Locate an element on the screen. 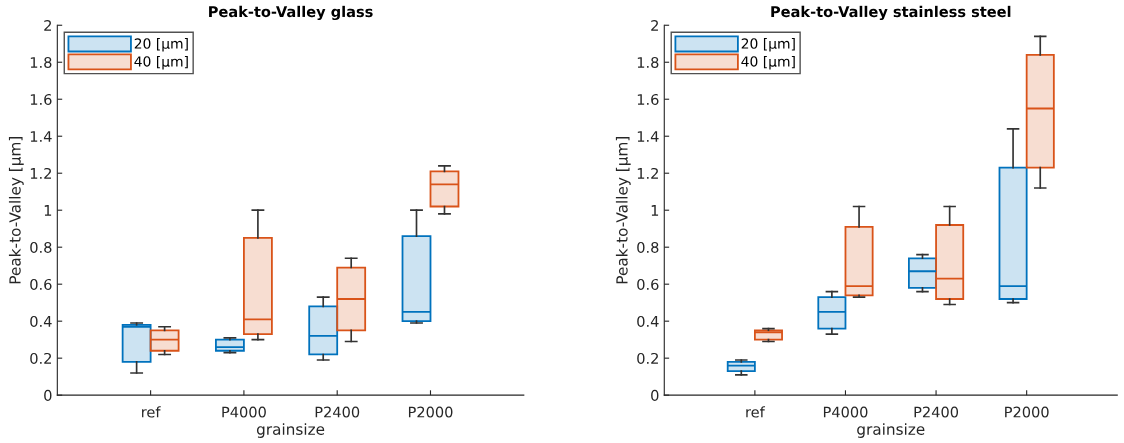  chart-title: Peak-to-Valley glass is located at coordinates (291, 13).